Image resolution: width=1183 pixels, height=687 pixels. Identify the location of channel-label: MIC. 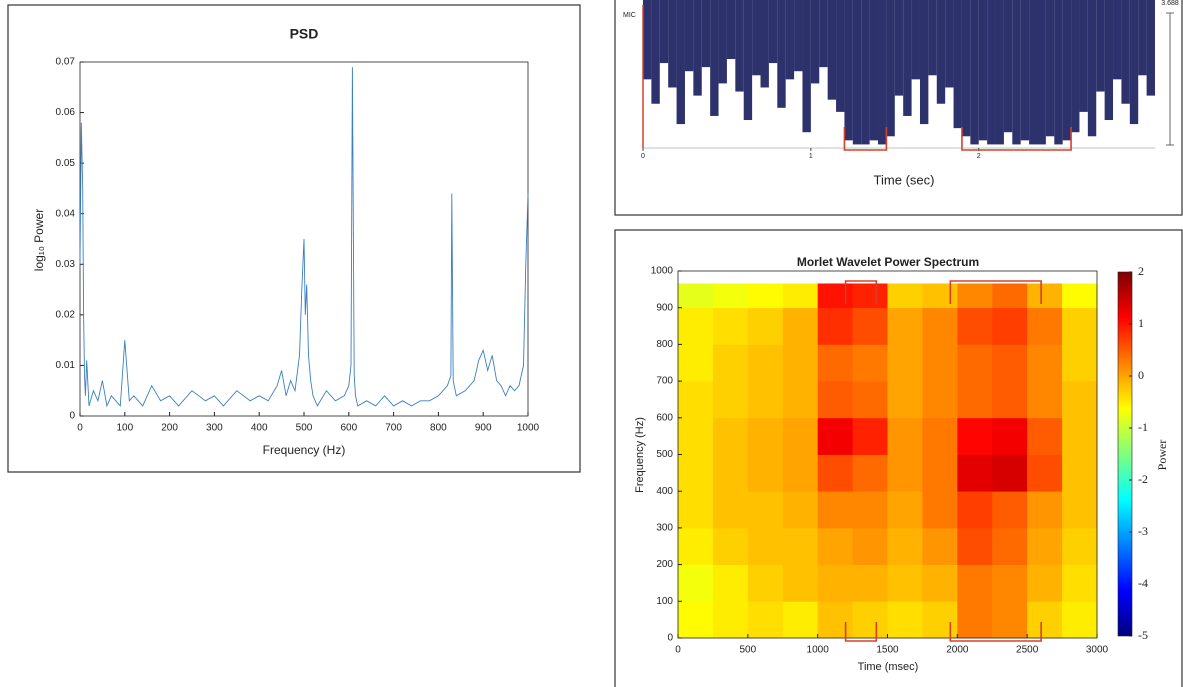
(629, 15).